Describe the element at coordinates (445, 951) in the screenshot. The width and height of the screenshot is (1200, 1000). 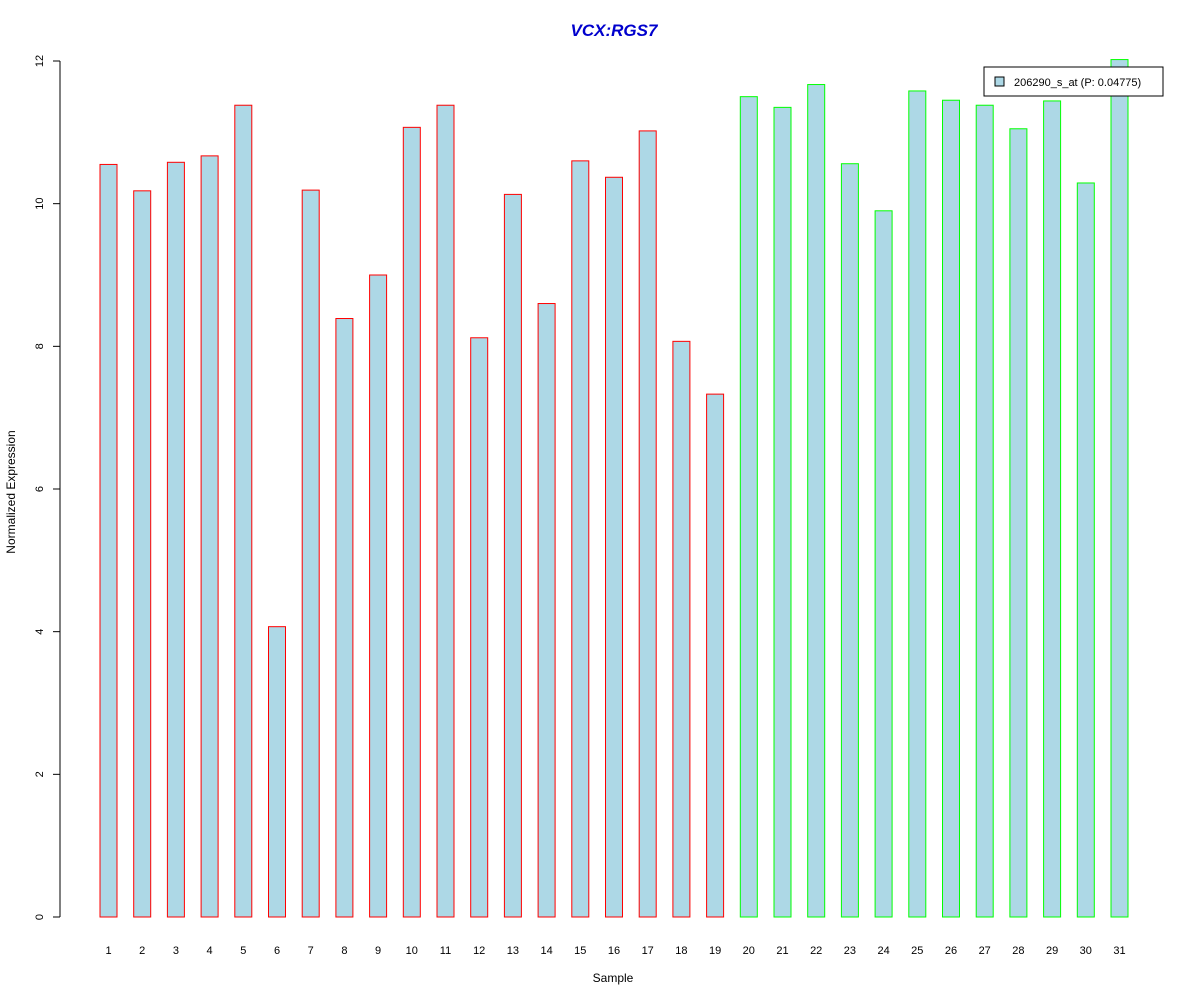
I see `x-tick-label: 11` at that location.